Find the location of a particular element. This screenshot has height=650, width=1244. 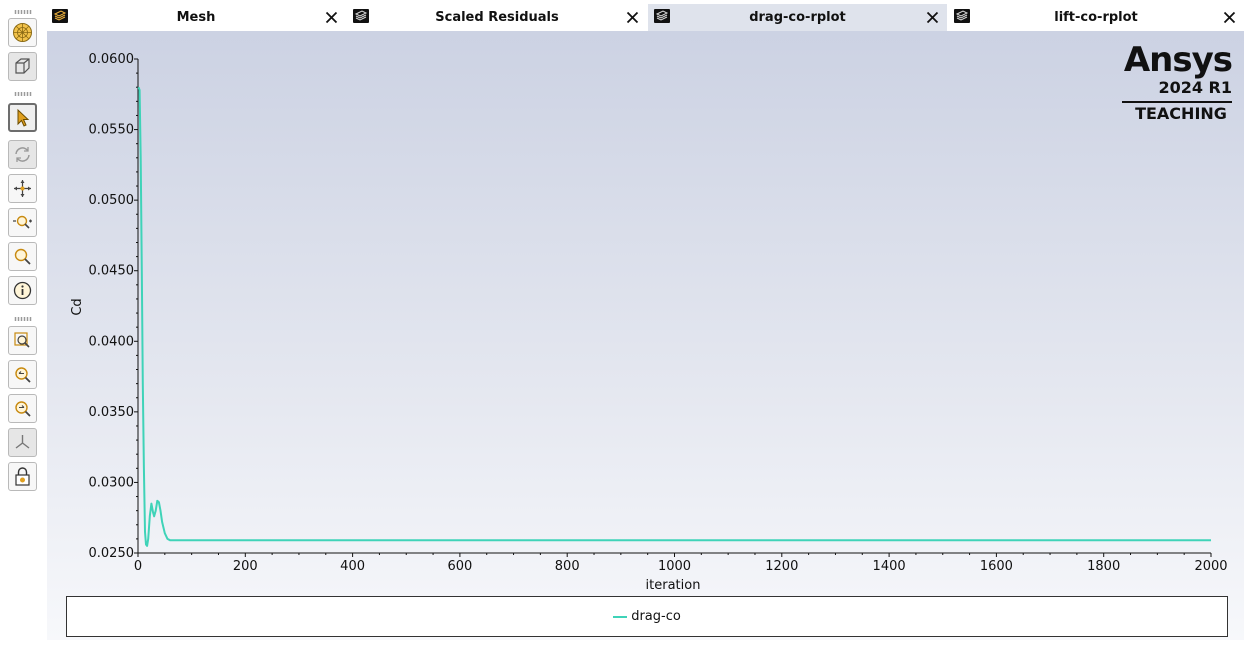

tab-label: Scaled Residuals is located at coordinates (497, 17).